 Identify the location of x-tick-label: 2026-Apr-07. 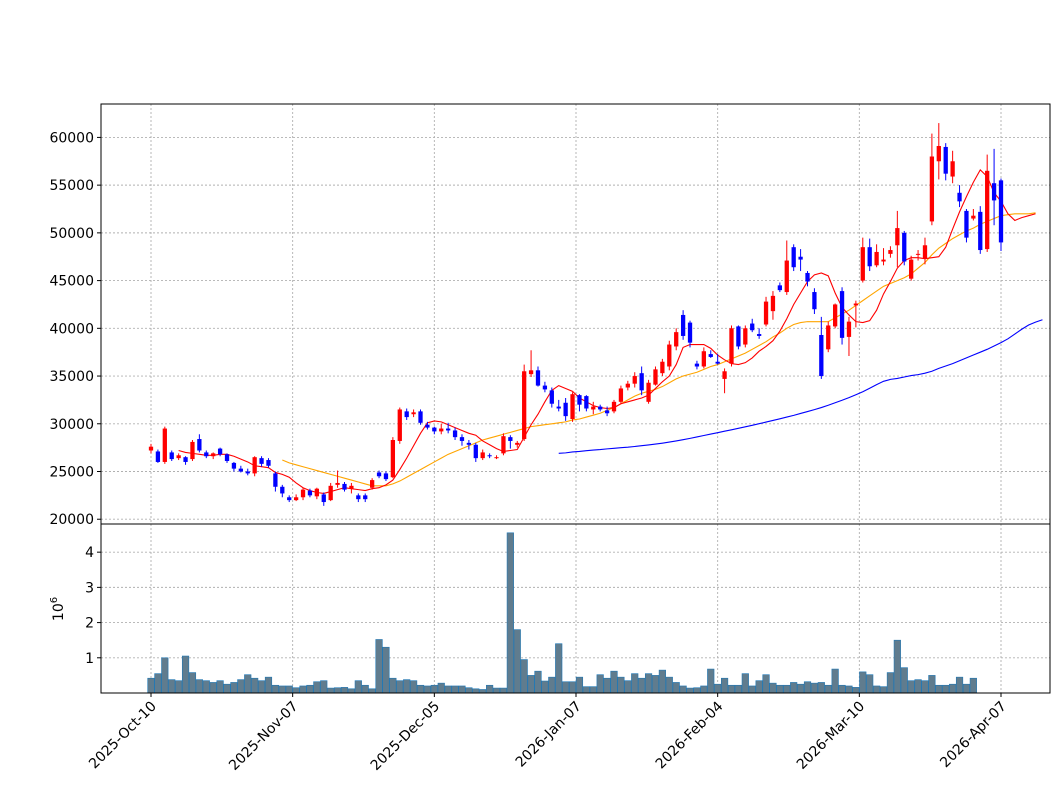
(973, 735).